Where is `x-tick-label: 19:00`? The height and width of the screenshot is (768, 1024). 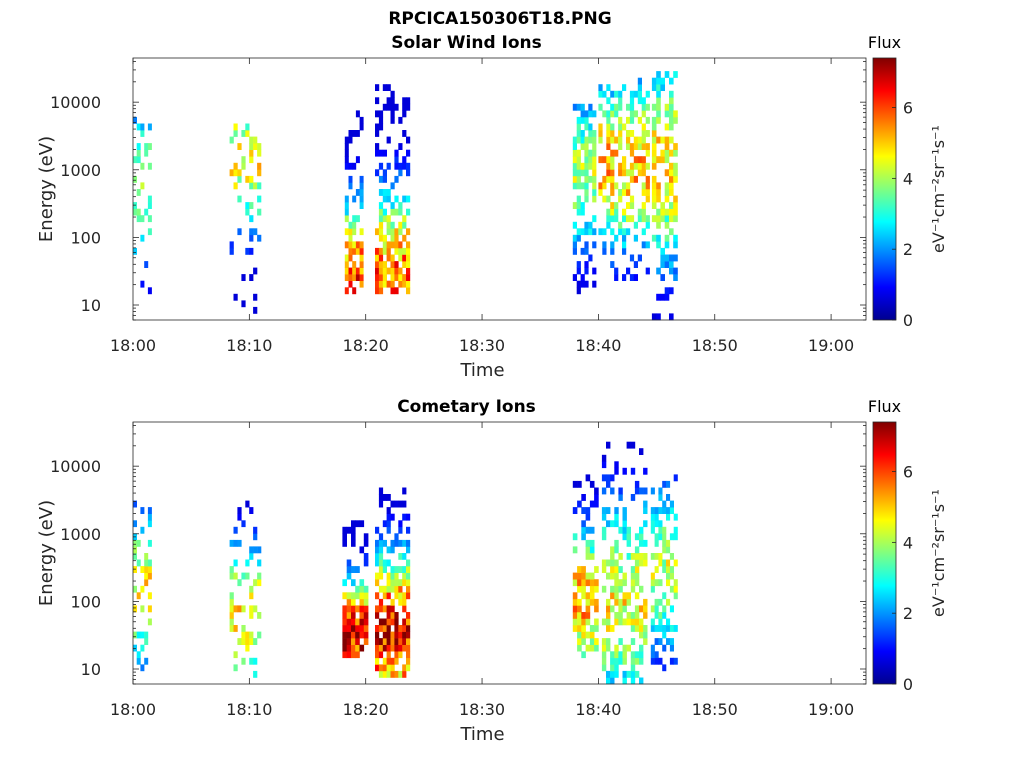
x-tick-label: 19:00 is located at coordinates (831, 345).